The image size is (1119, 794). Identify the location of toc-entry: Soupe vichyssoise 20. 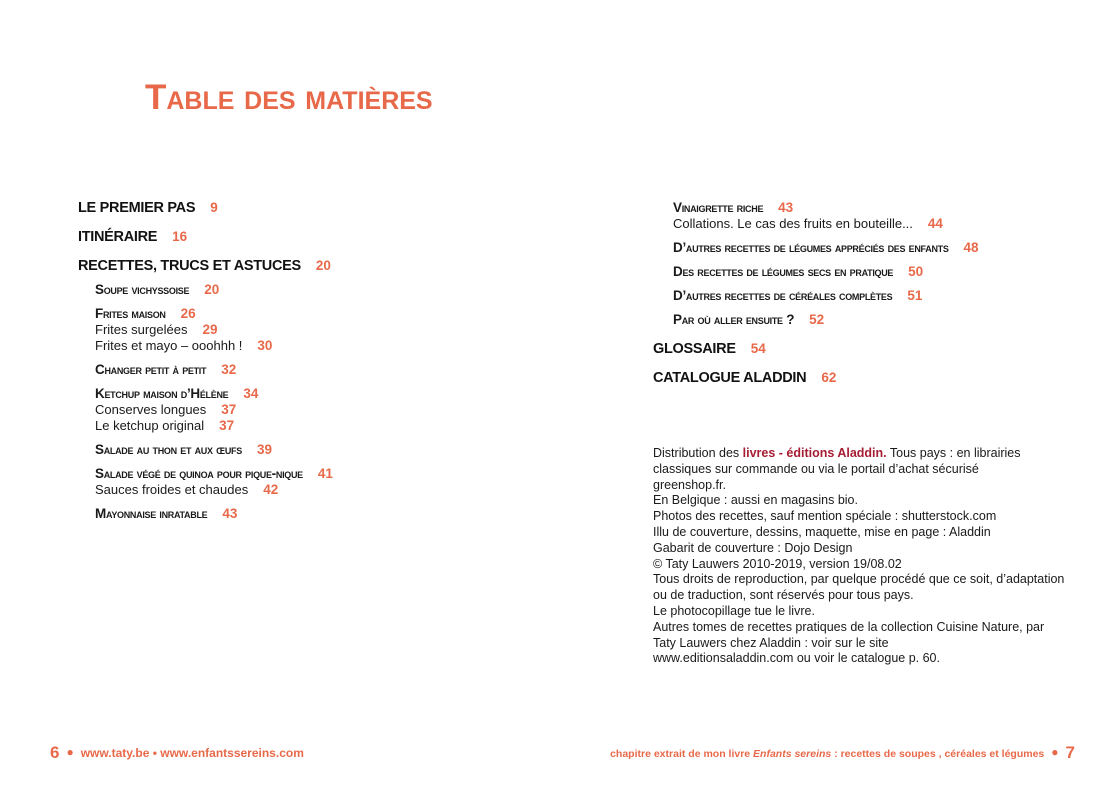
(356, 290).